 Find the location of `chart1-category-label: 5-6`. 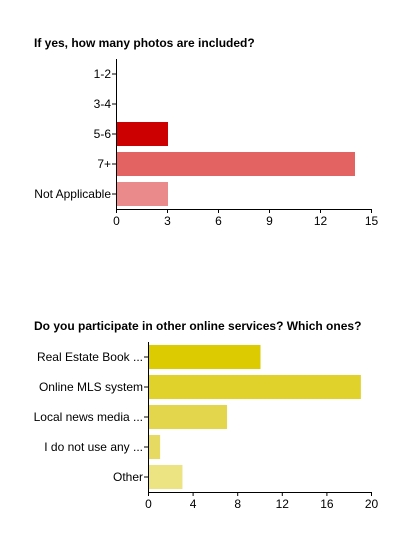

chart1-category-label: 5-6 is located at coordinates (103, 134).